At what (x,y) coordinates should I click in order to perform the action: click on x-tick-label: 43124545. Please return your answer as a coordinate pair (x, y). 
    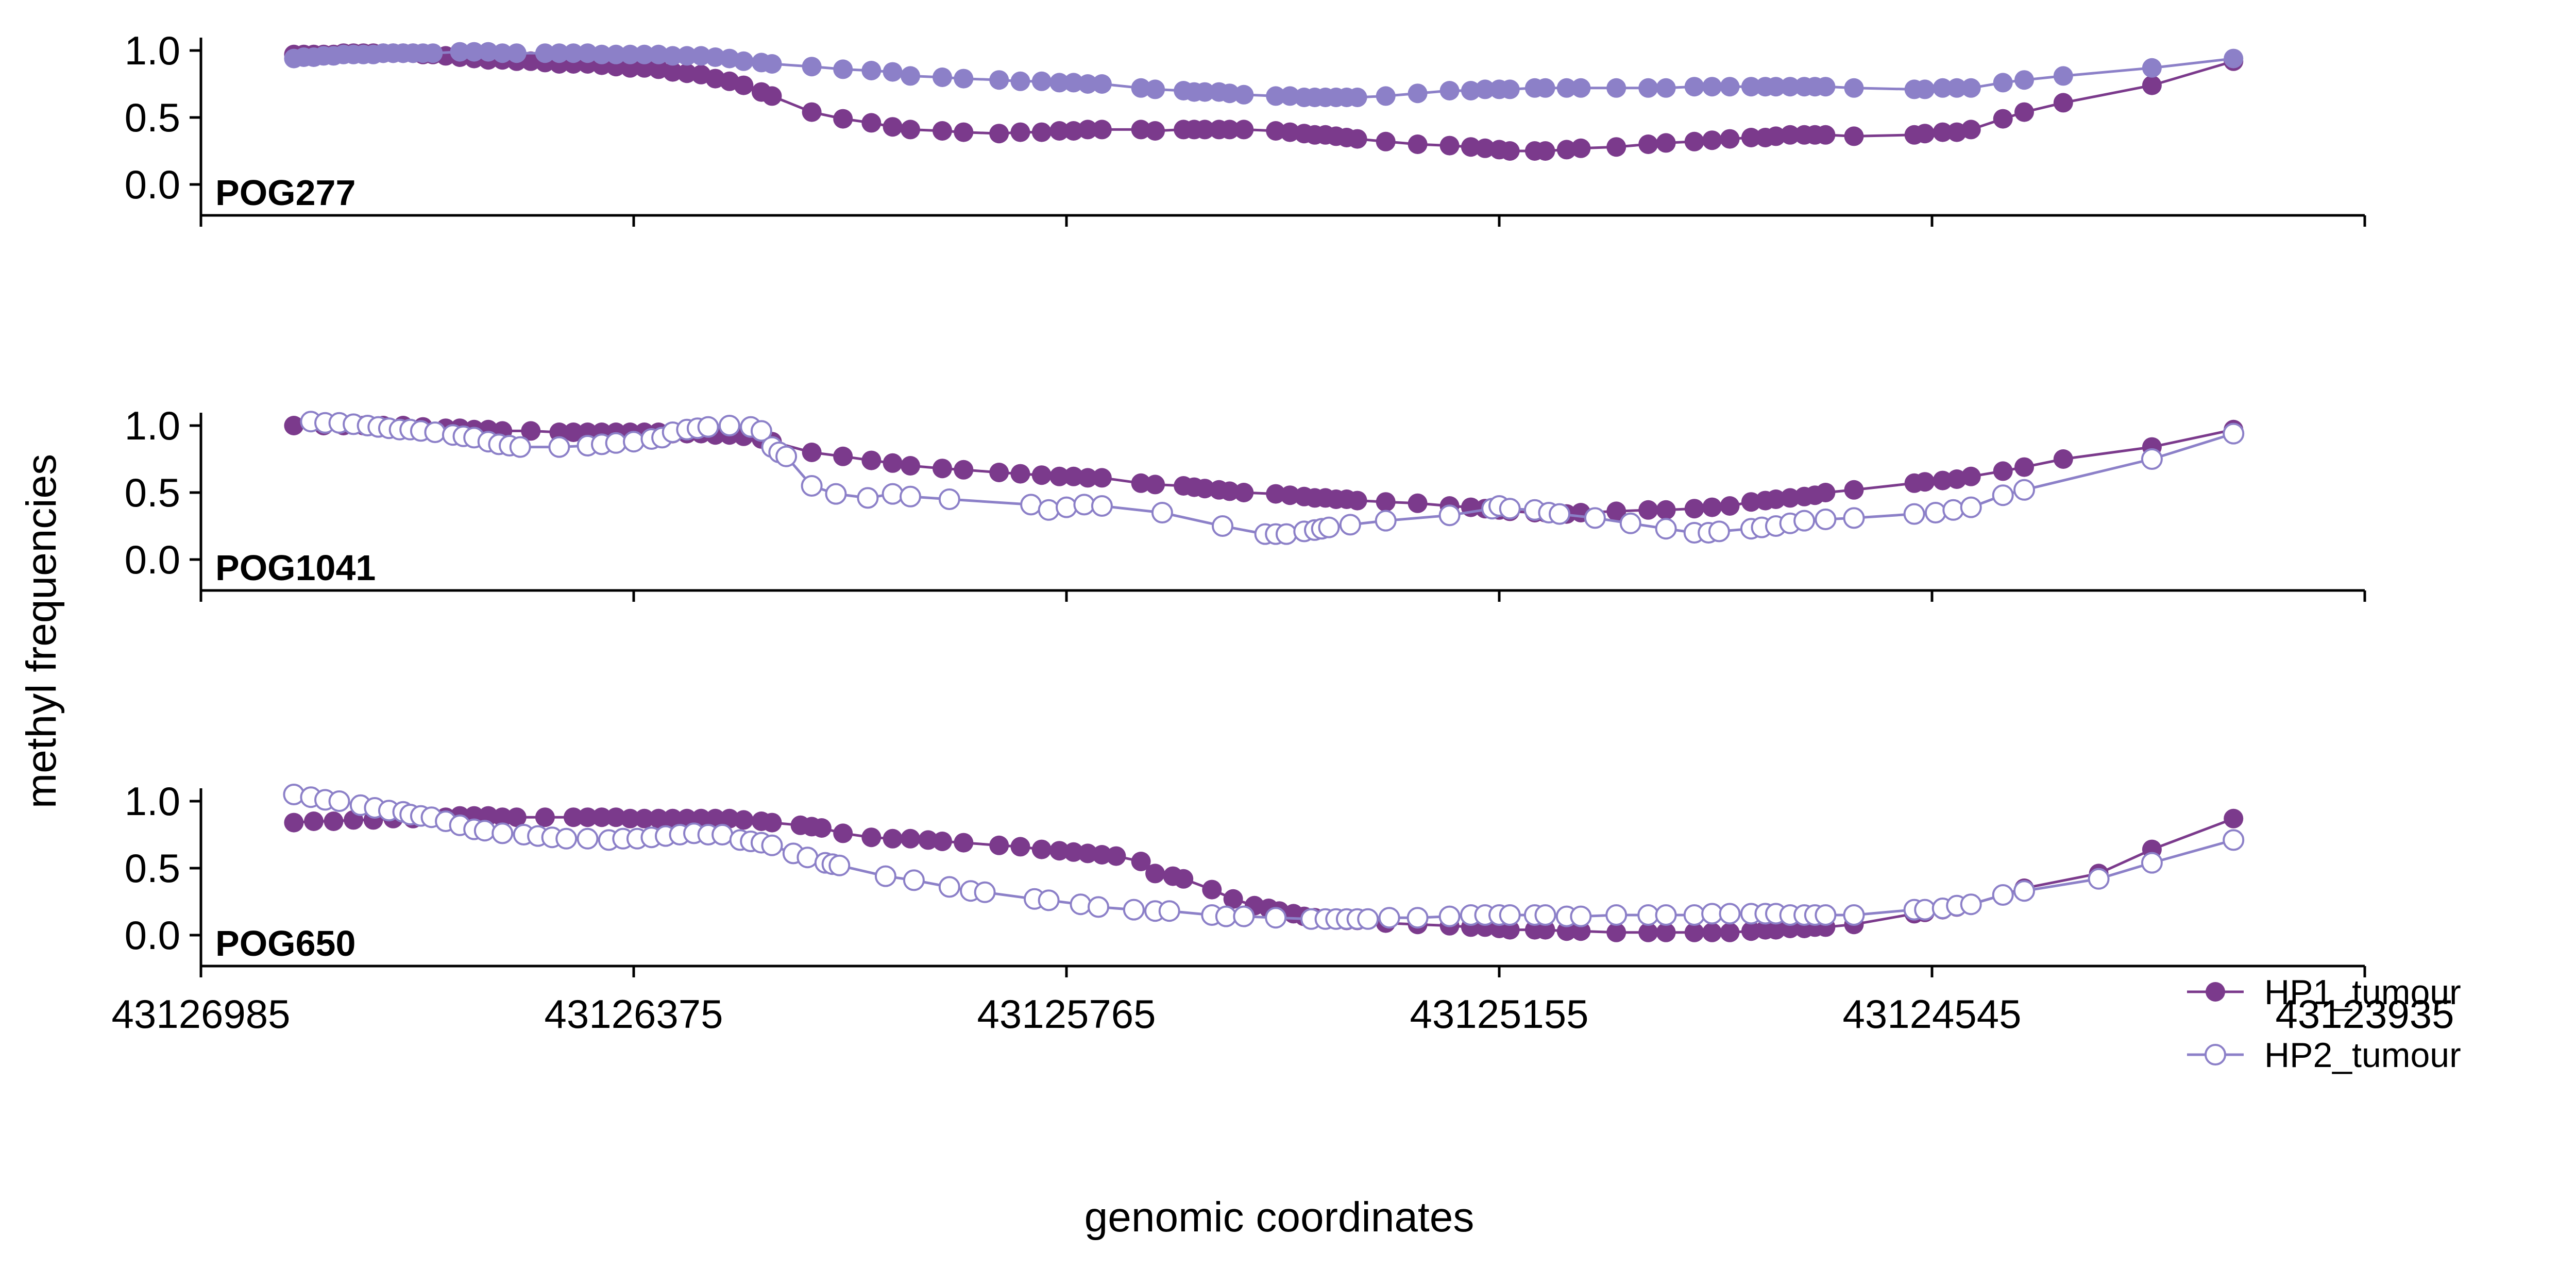
    Looking at the image, I should click on (1931, 1014).